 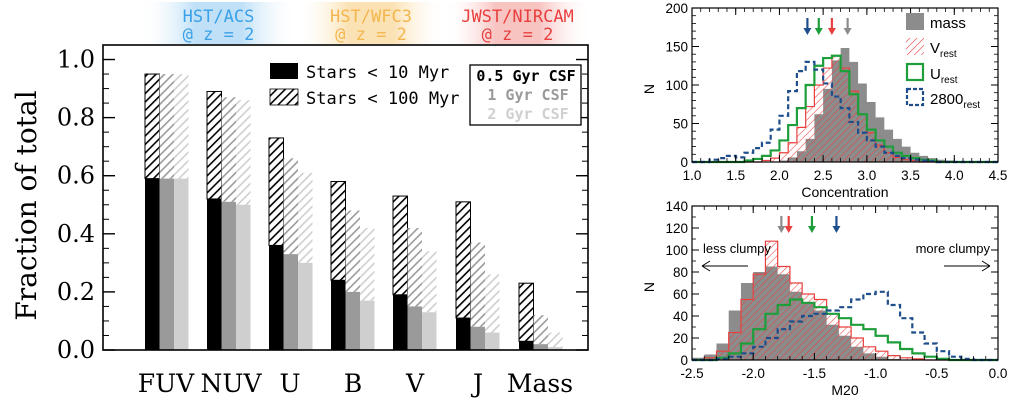 I want to click on x-tick-label: 4.5, so click(x=998, y=175).